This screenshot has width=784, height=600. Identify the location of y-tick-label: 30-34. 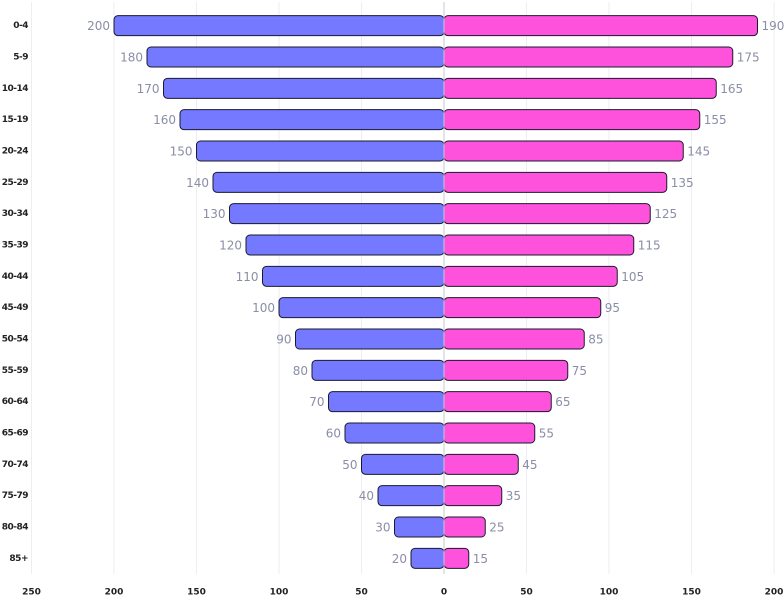
(15, 214).